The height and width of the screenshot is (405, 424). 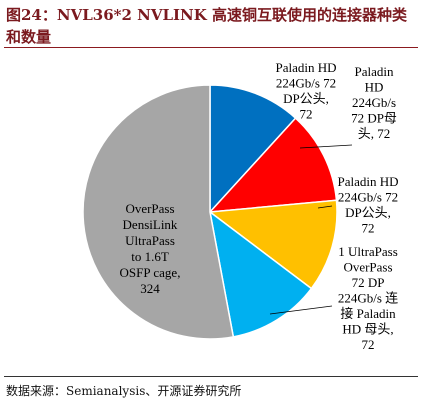 What do you see at coordinates (150, 224) in the screenshot?
I see `slice-label-line: DensiLink` at bounding box center [150, 224].